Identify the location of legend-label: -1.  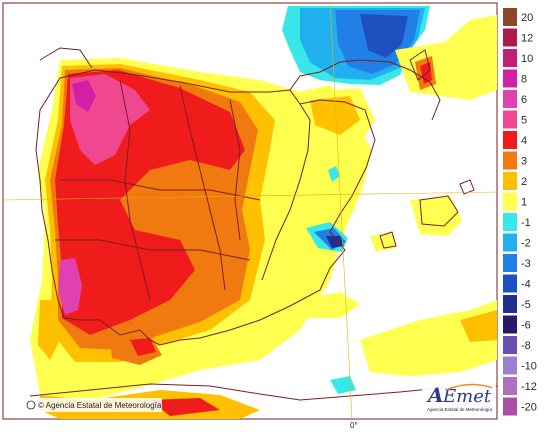
(526, 223).